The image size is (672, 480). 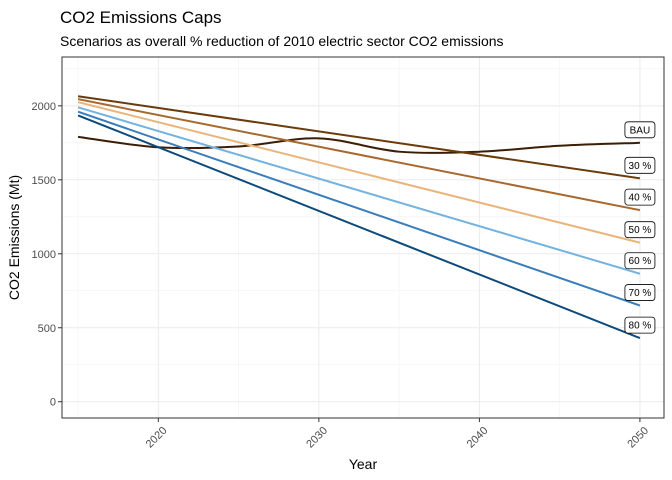 I want to click on series-end-label: 70 %, so click(x=640, y=292).